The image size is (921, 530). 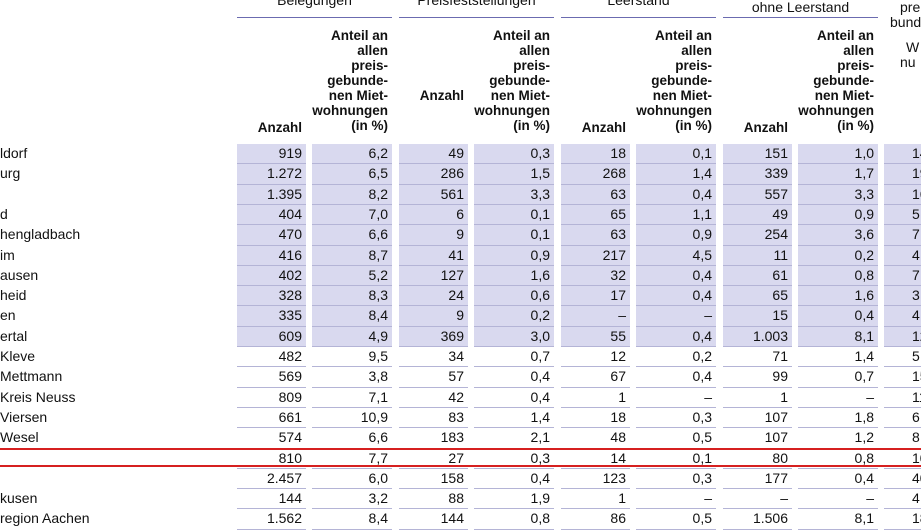 I want to click on table-cell: 8,4, so click(x=378, y=518).